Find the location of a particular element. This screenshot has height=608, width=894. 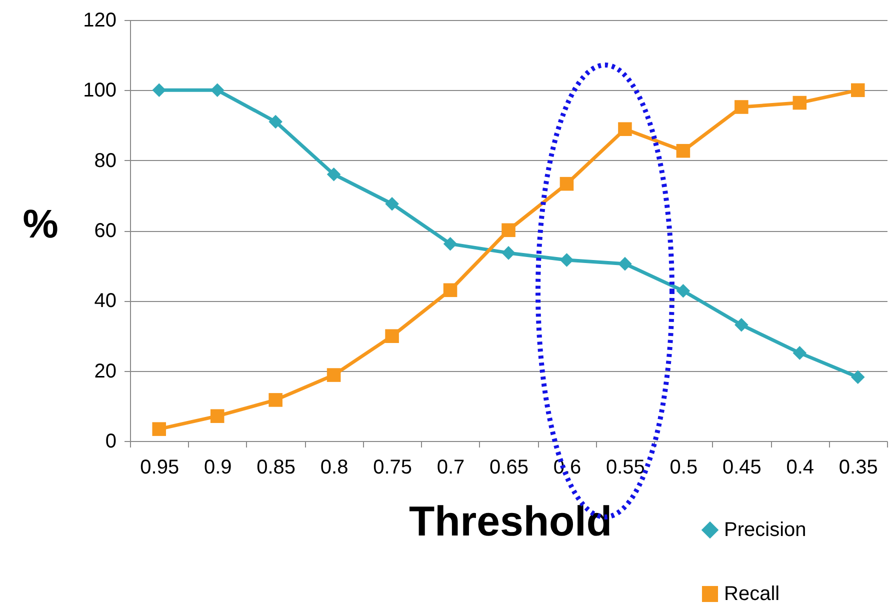

legend-label: Precision is located at coordinates (765, 530).